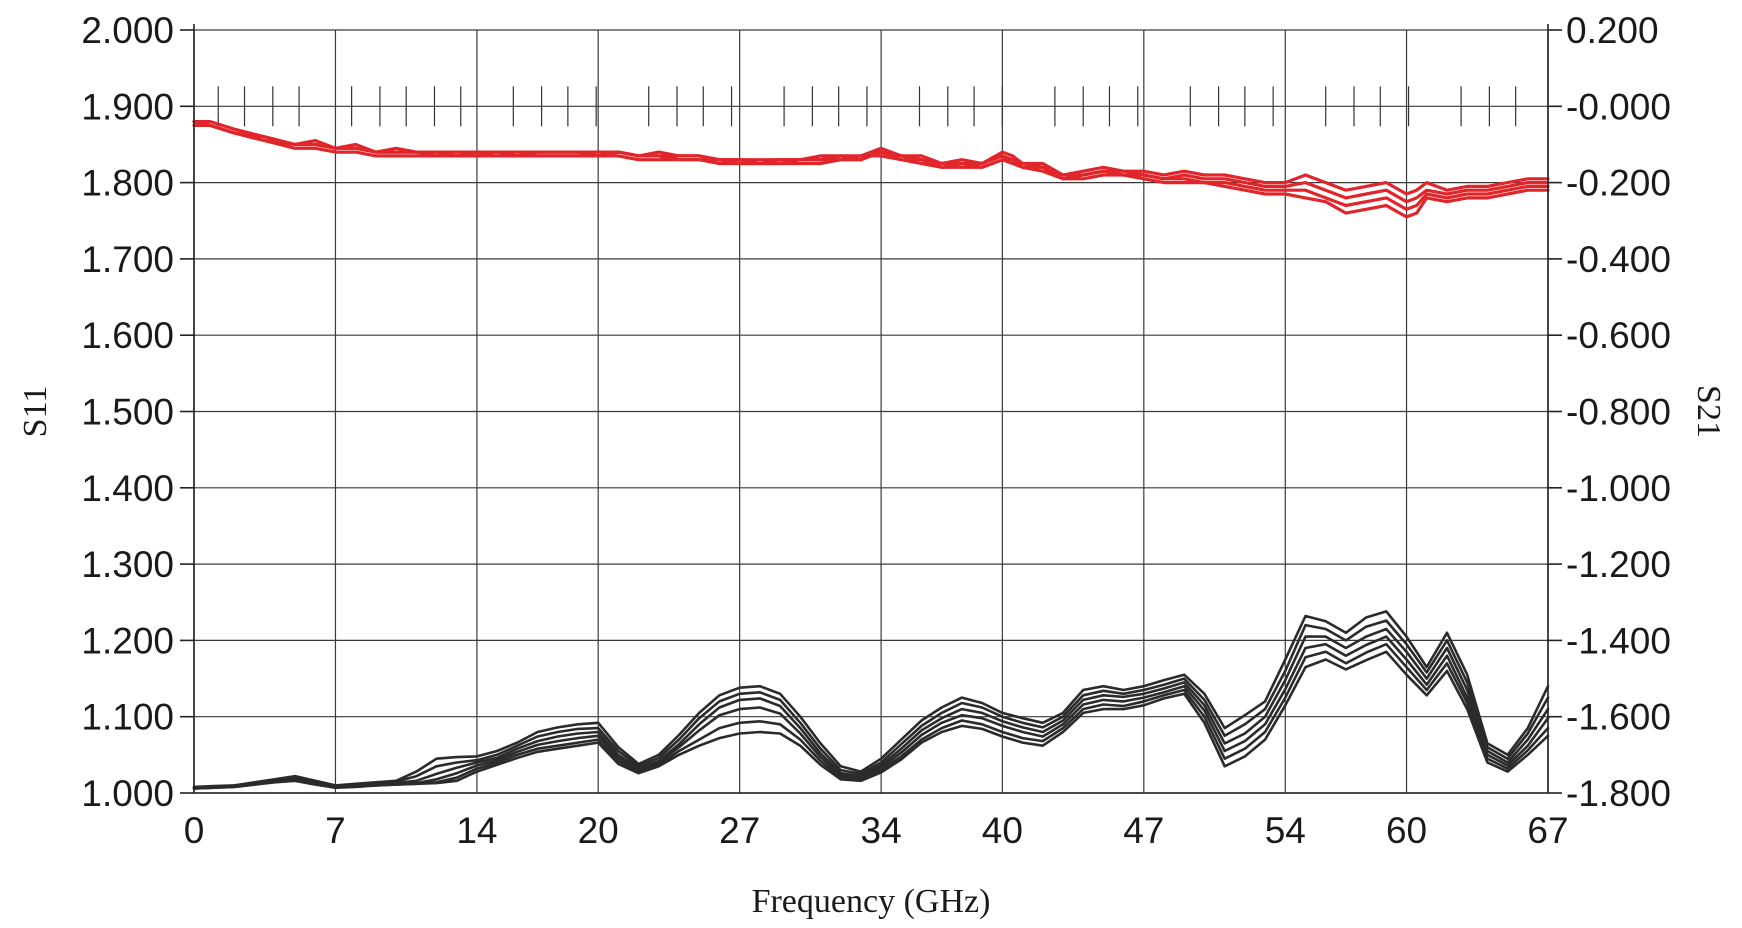  I want to click on x-tick-label: 47, so click(1143, 830).